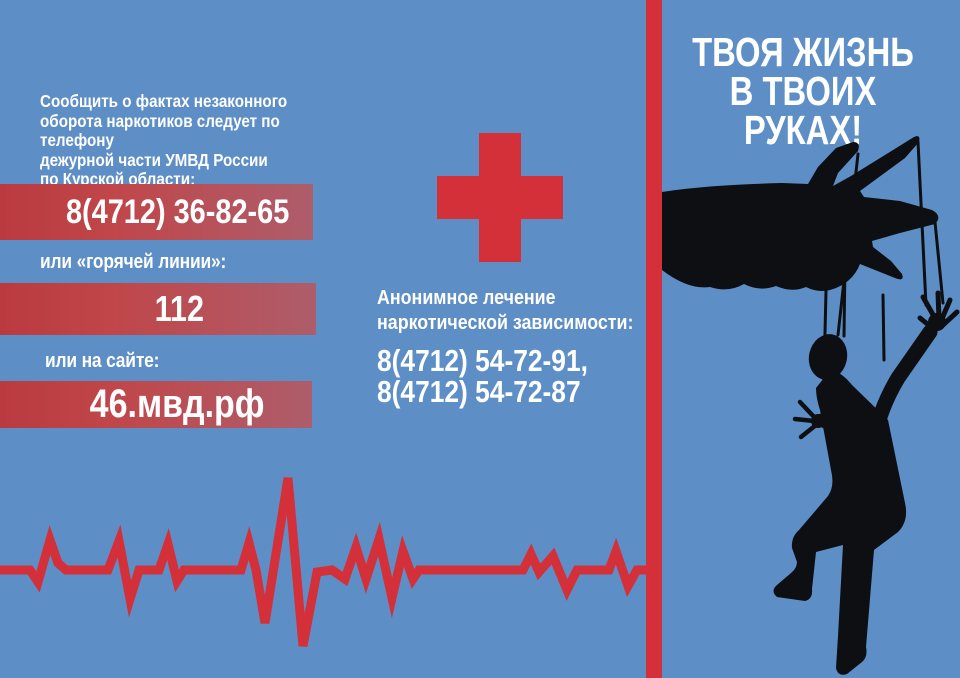 This screenshot has height=678, width=960. Describe the element at coordinates (177, 404) in the screenshot. I see `website-address: 46.мвд.рф` at that location.